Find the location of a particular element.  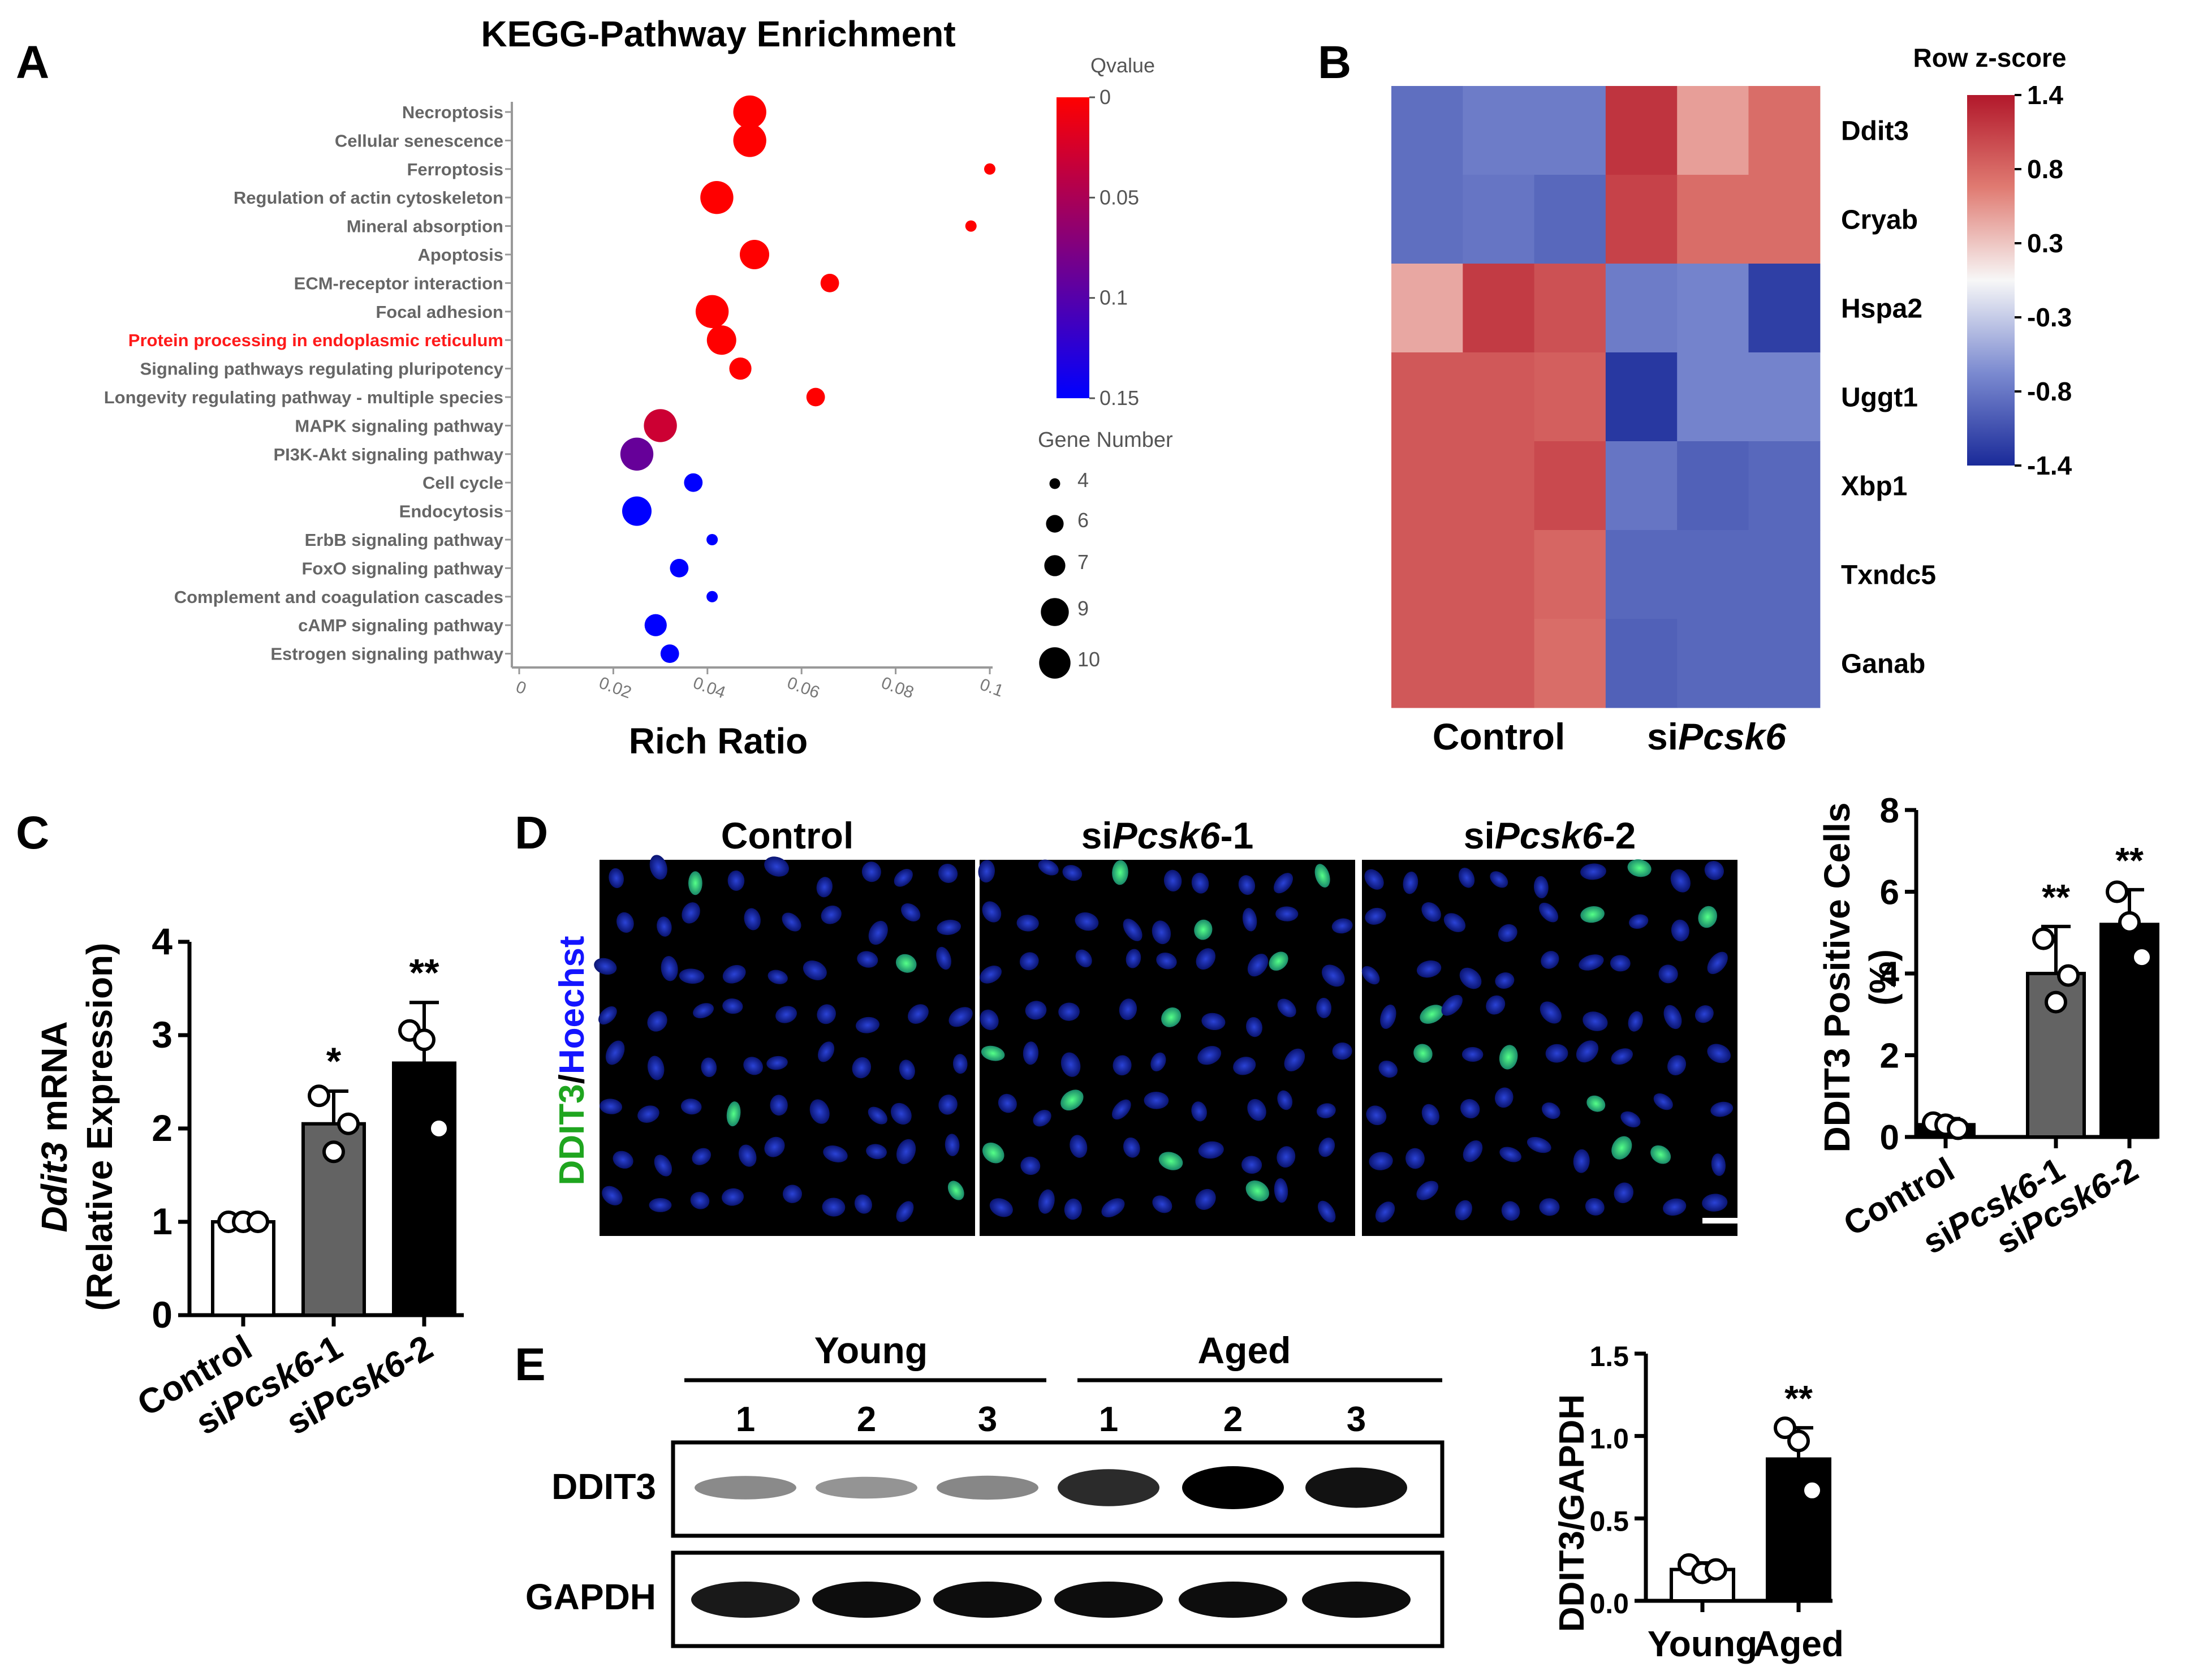

colorbar-tick-label: 0.8 is located at coordinates (2045, 169).